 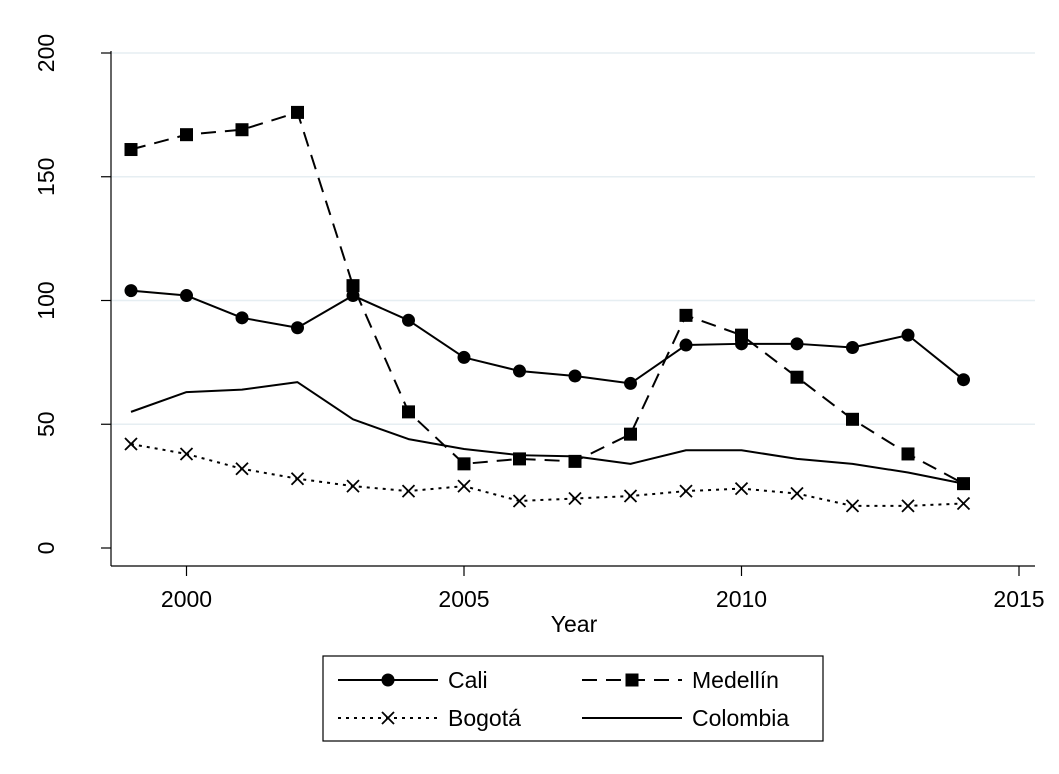 What do you see at coordinates (46, 53) in the screenshot?
I see `y-tick-label: 200` at bounding box center [46, 53].